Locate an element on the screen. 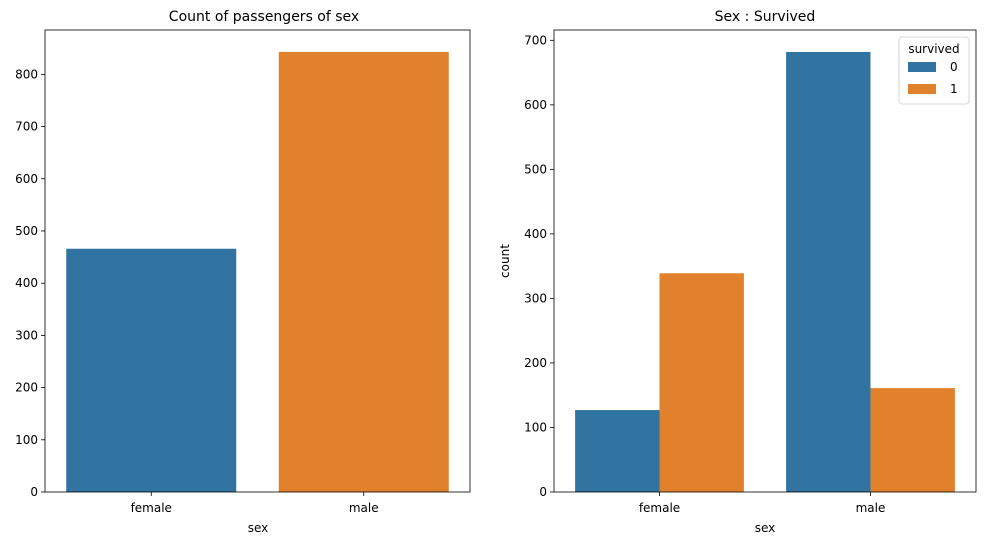  legend: survived 0 1 is located at coordinates (934, 70).